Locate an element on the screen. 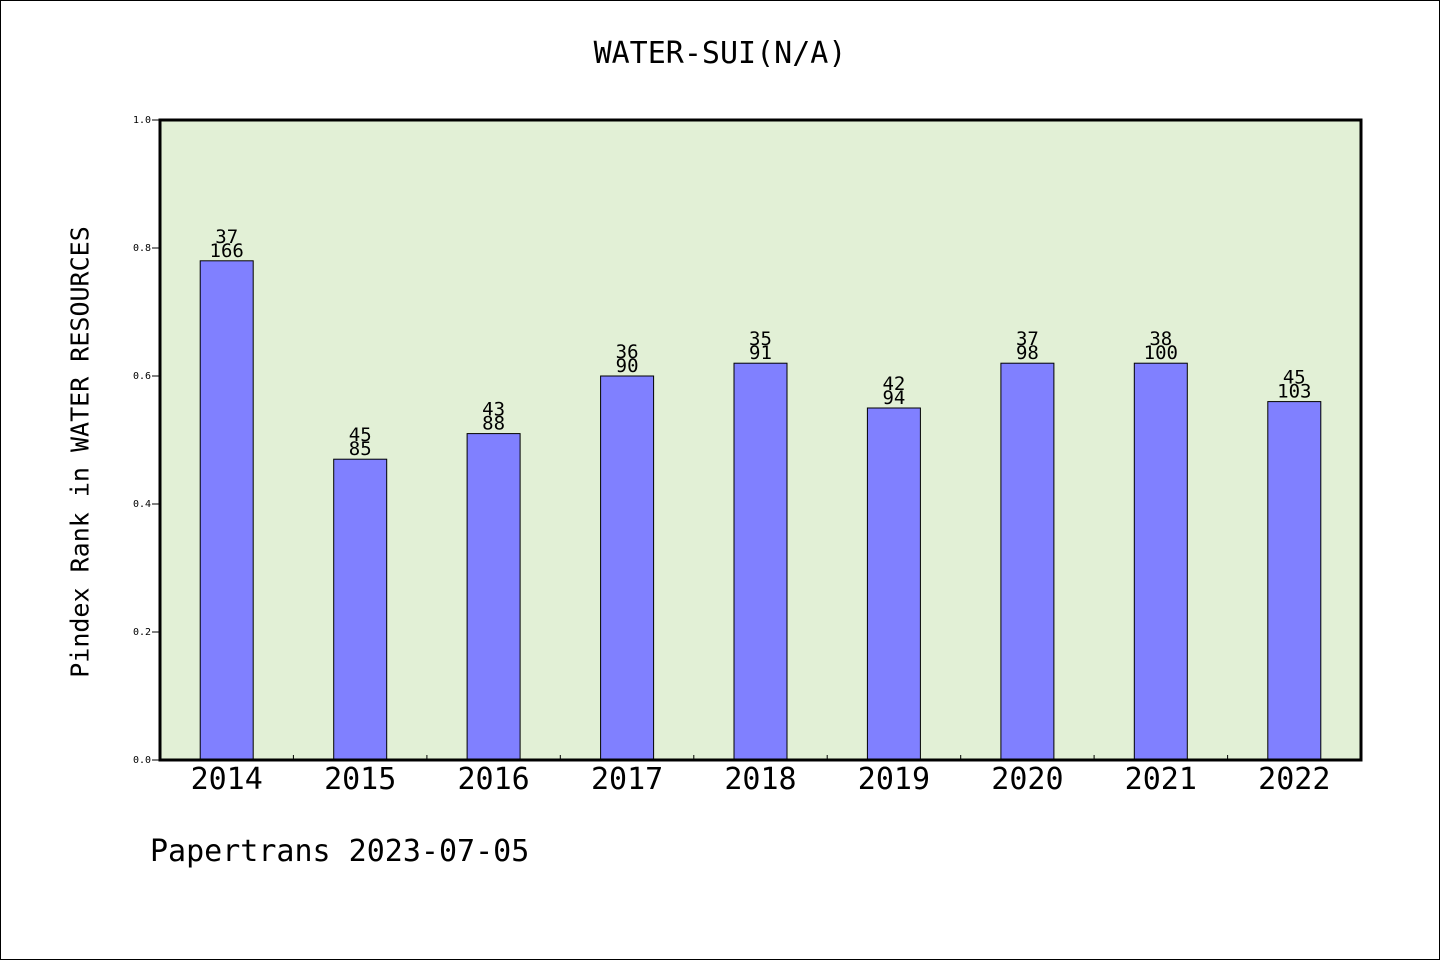 This screenshot has width=1440, height=960. data-label-bottom-2017: 90 is located at coordinates (627, 366).